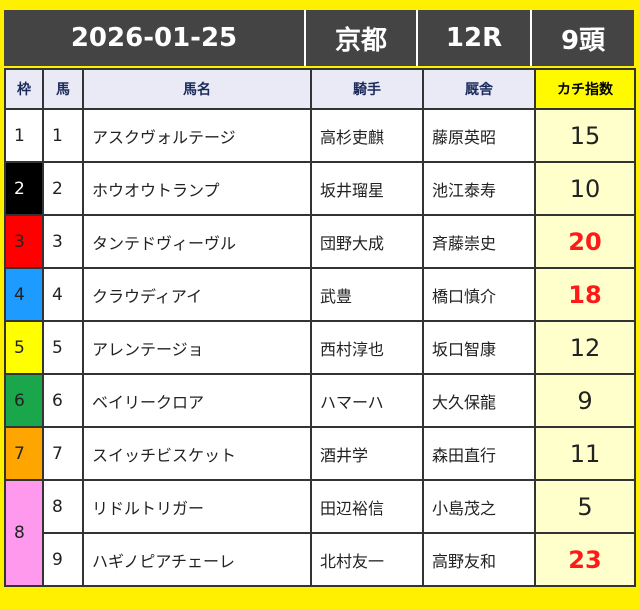  Describe the element at coordinates (585, 559) in the screenshot. I see `kachi-score: 23` at that location.